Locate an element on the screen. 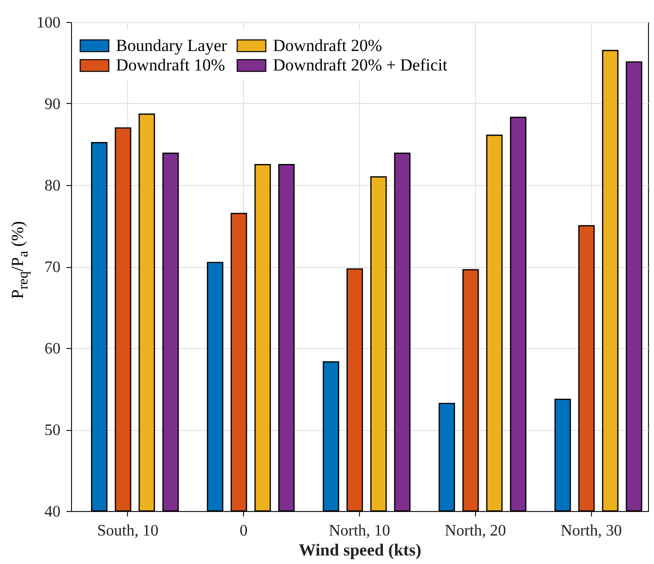 This screenshot has height=564, width=654. legend-label: Downdraft 20% is located at coordinates (327, 45).